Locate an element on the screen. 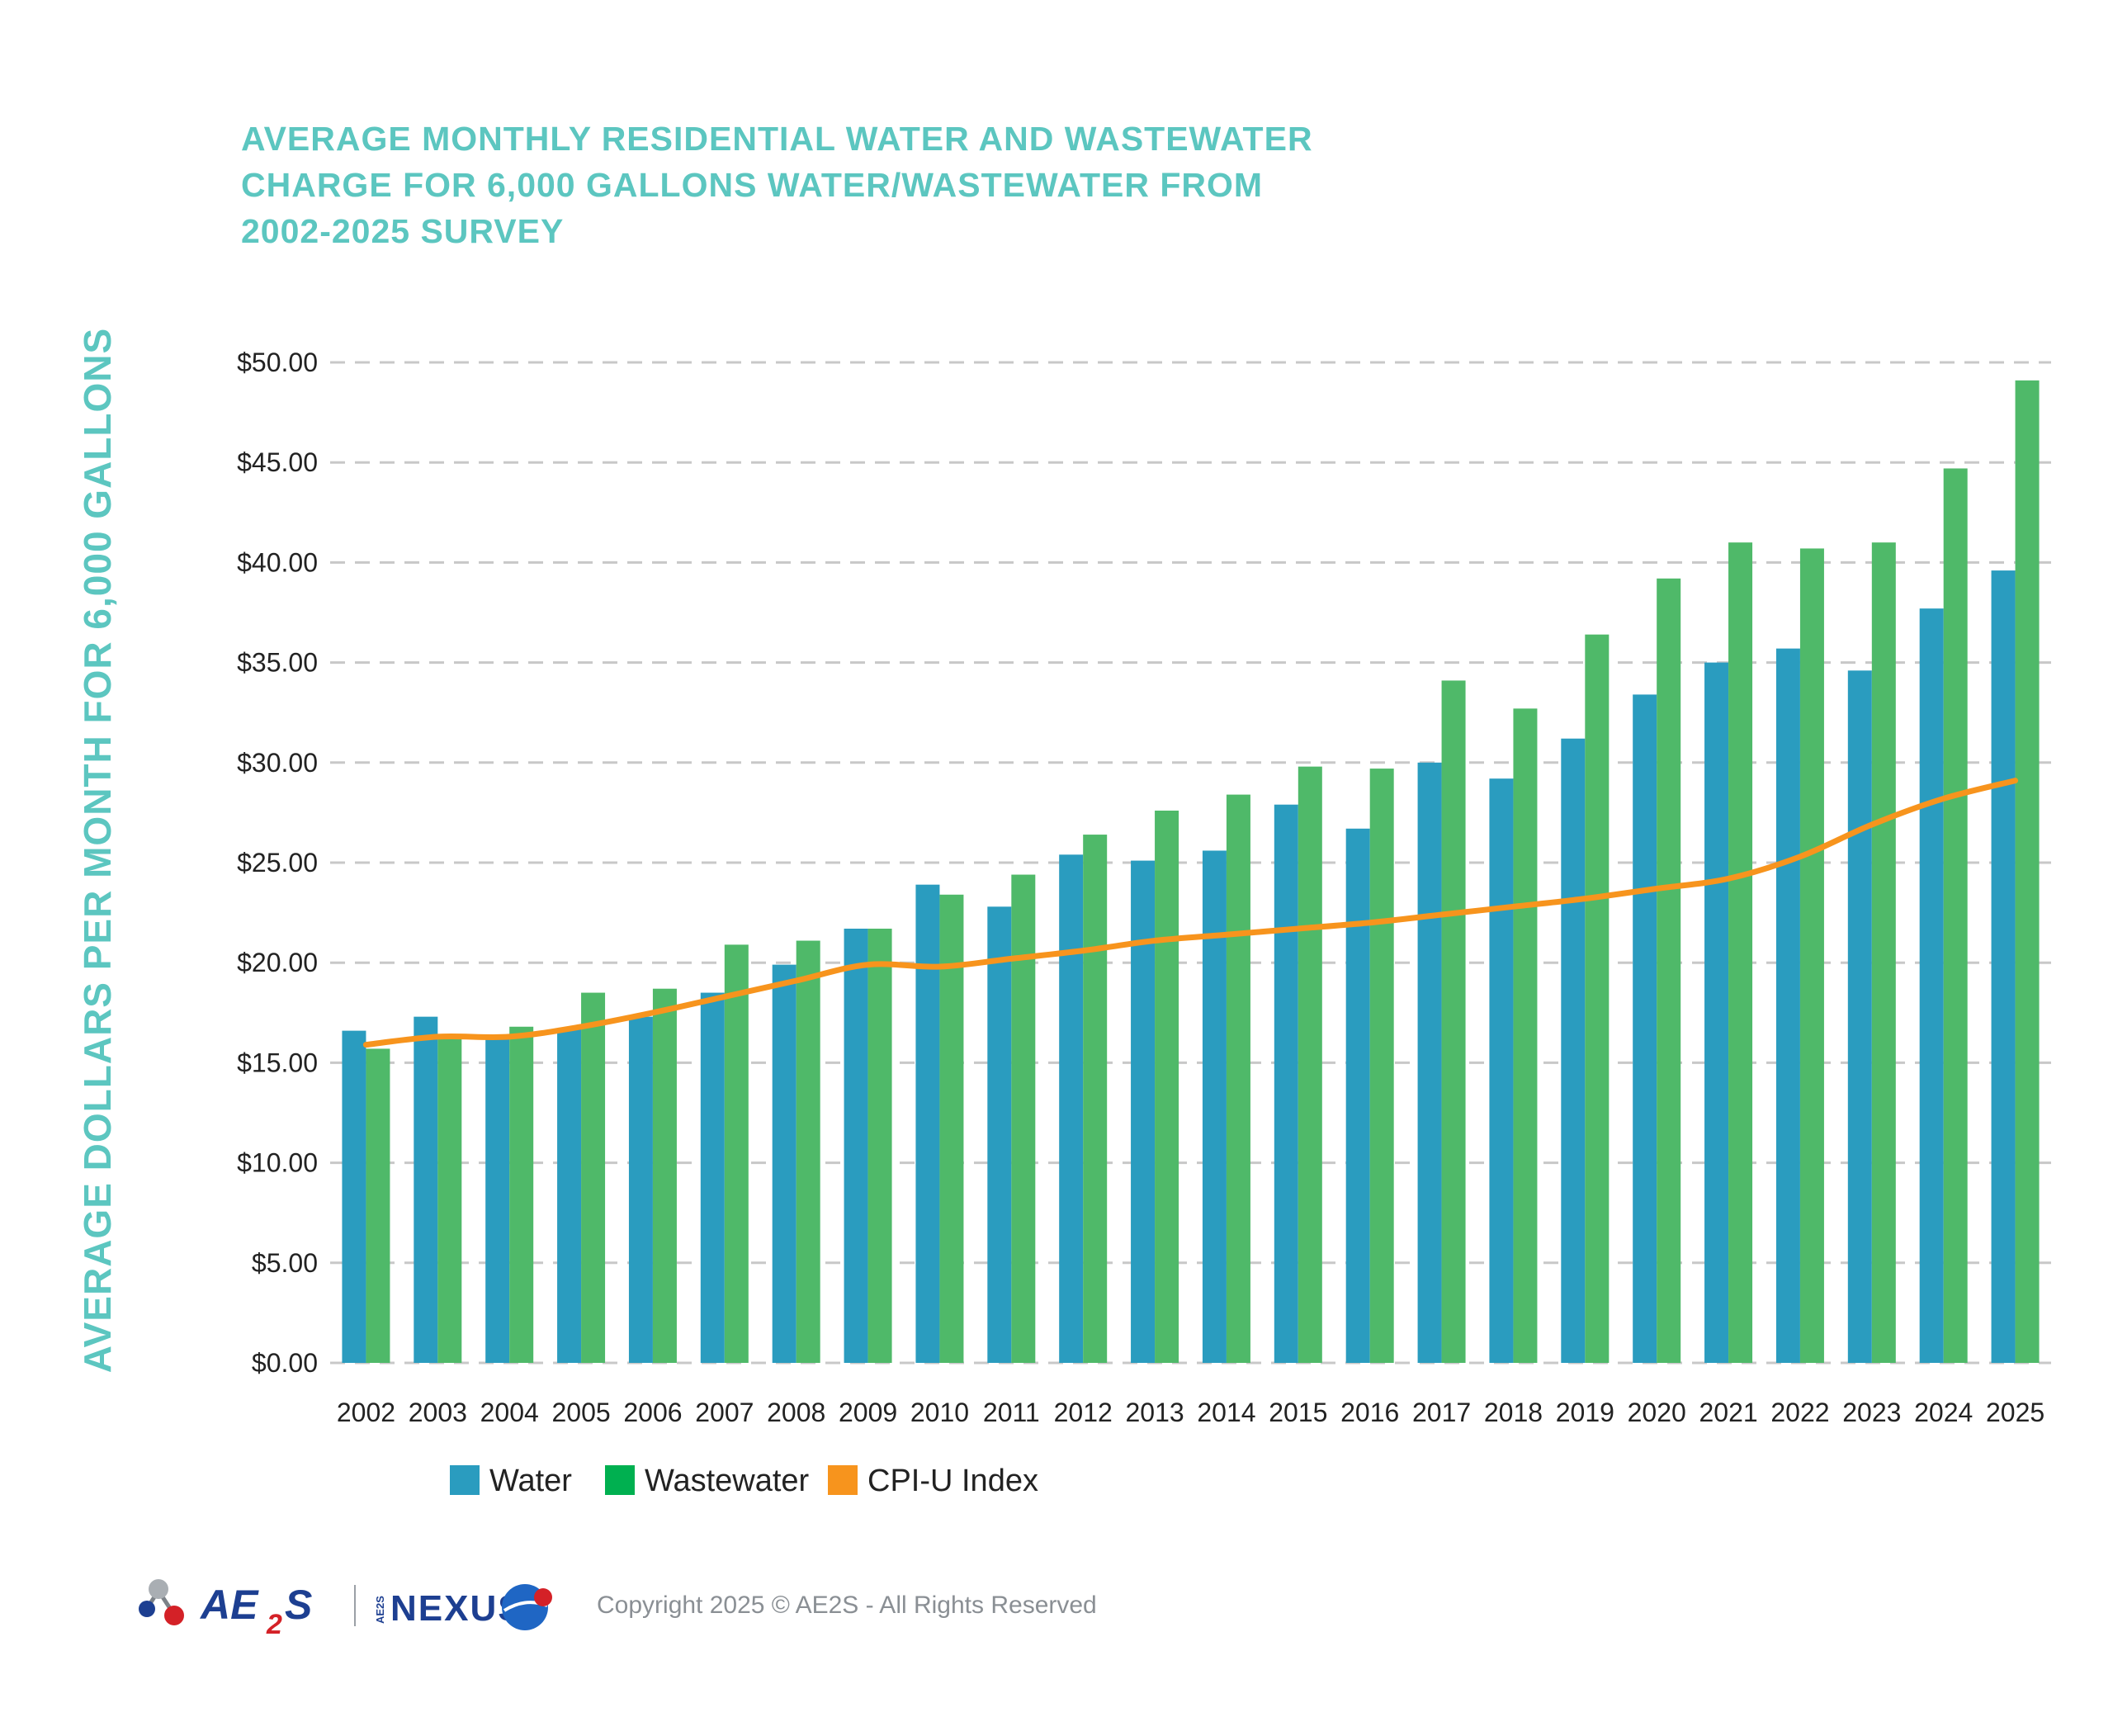 This screenshot has height=1736, width=2113. water-bar-2016 is located at coordinates (1357, 1095).